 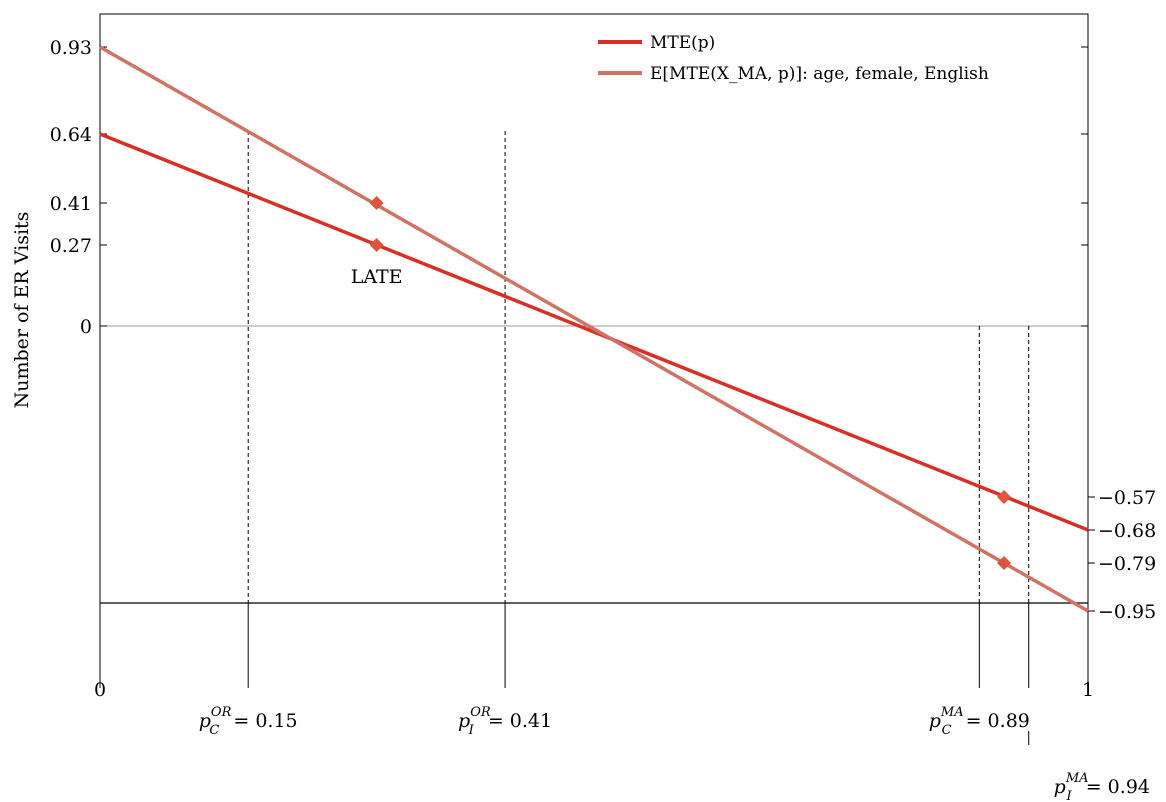 What do you see at coordinates (1127, 612) in the screenshot?
I see `right-tick-label-3: −0.95` at bounding box center [1127, 612].